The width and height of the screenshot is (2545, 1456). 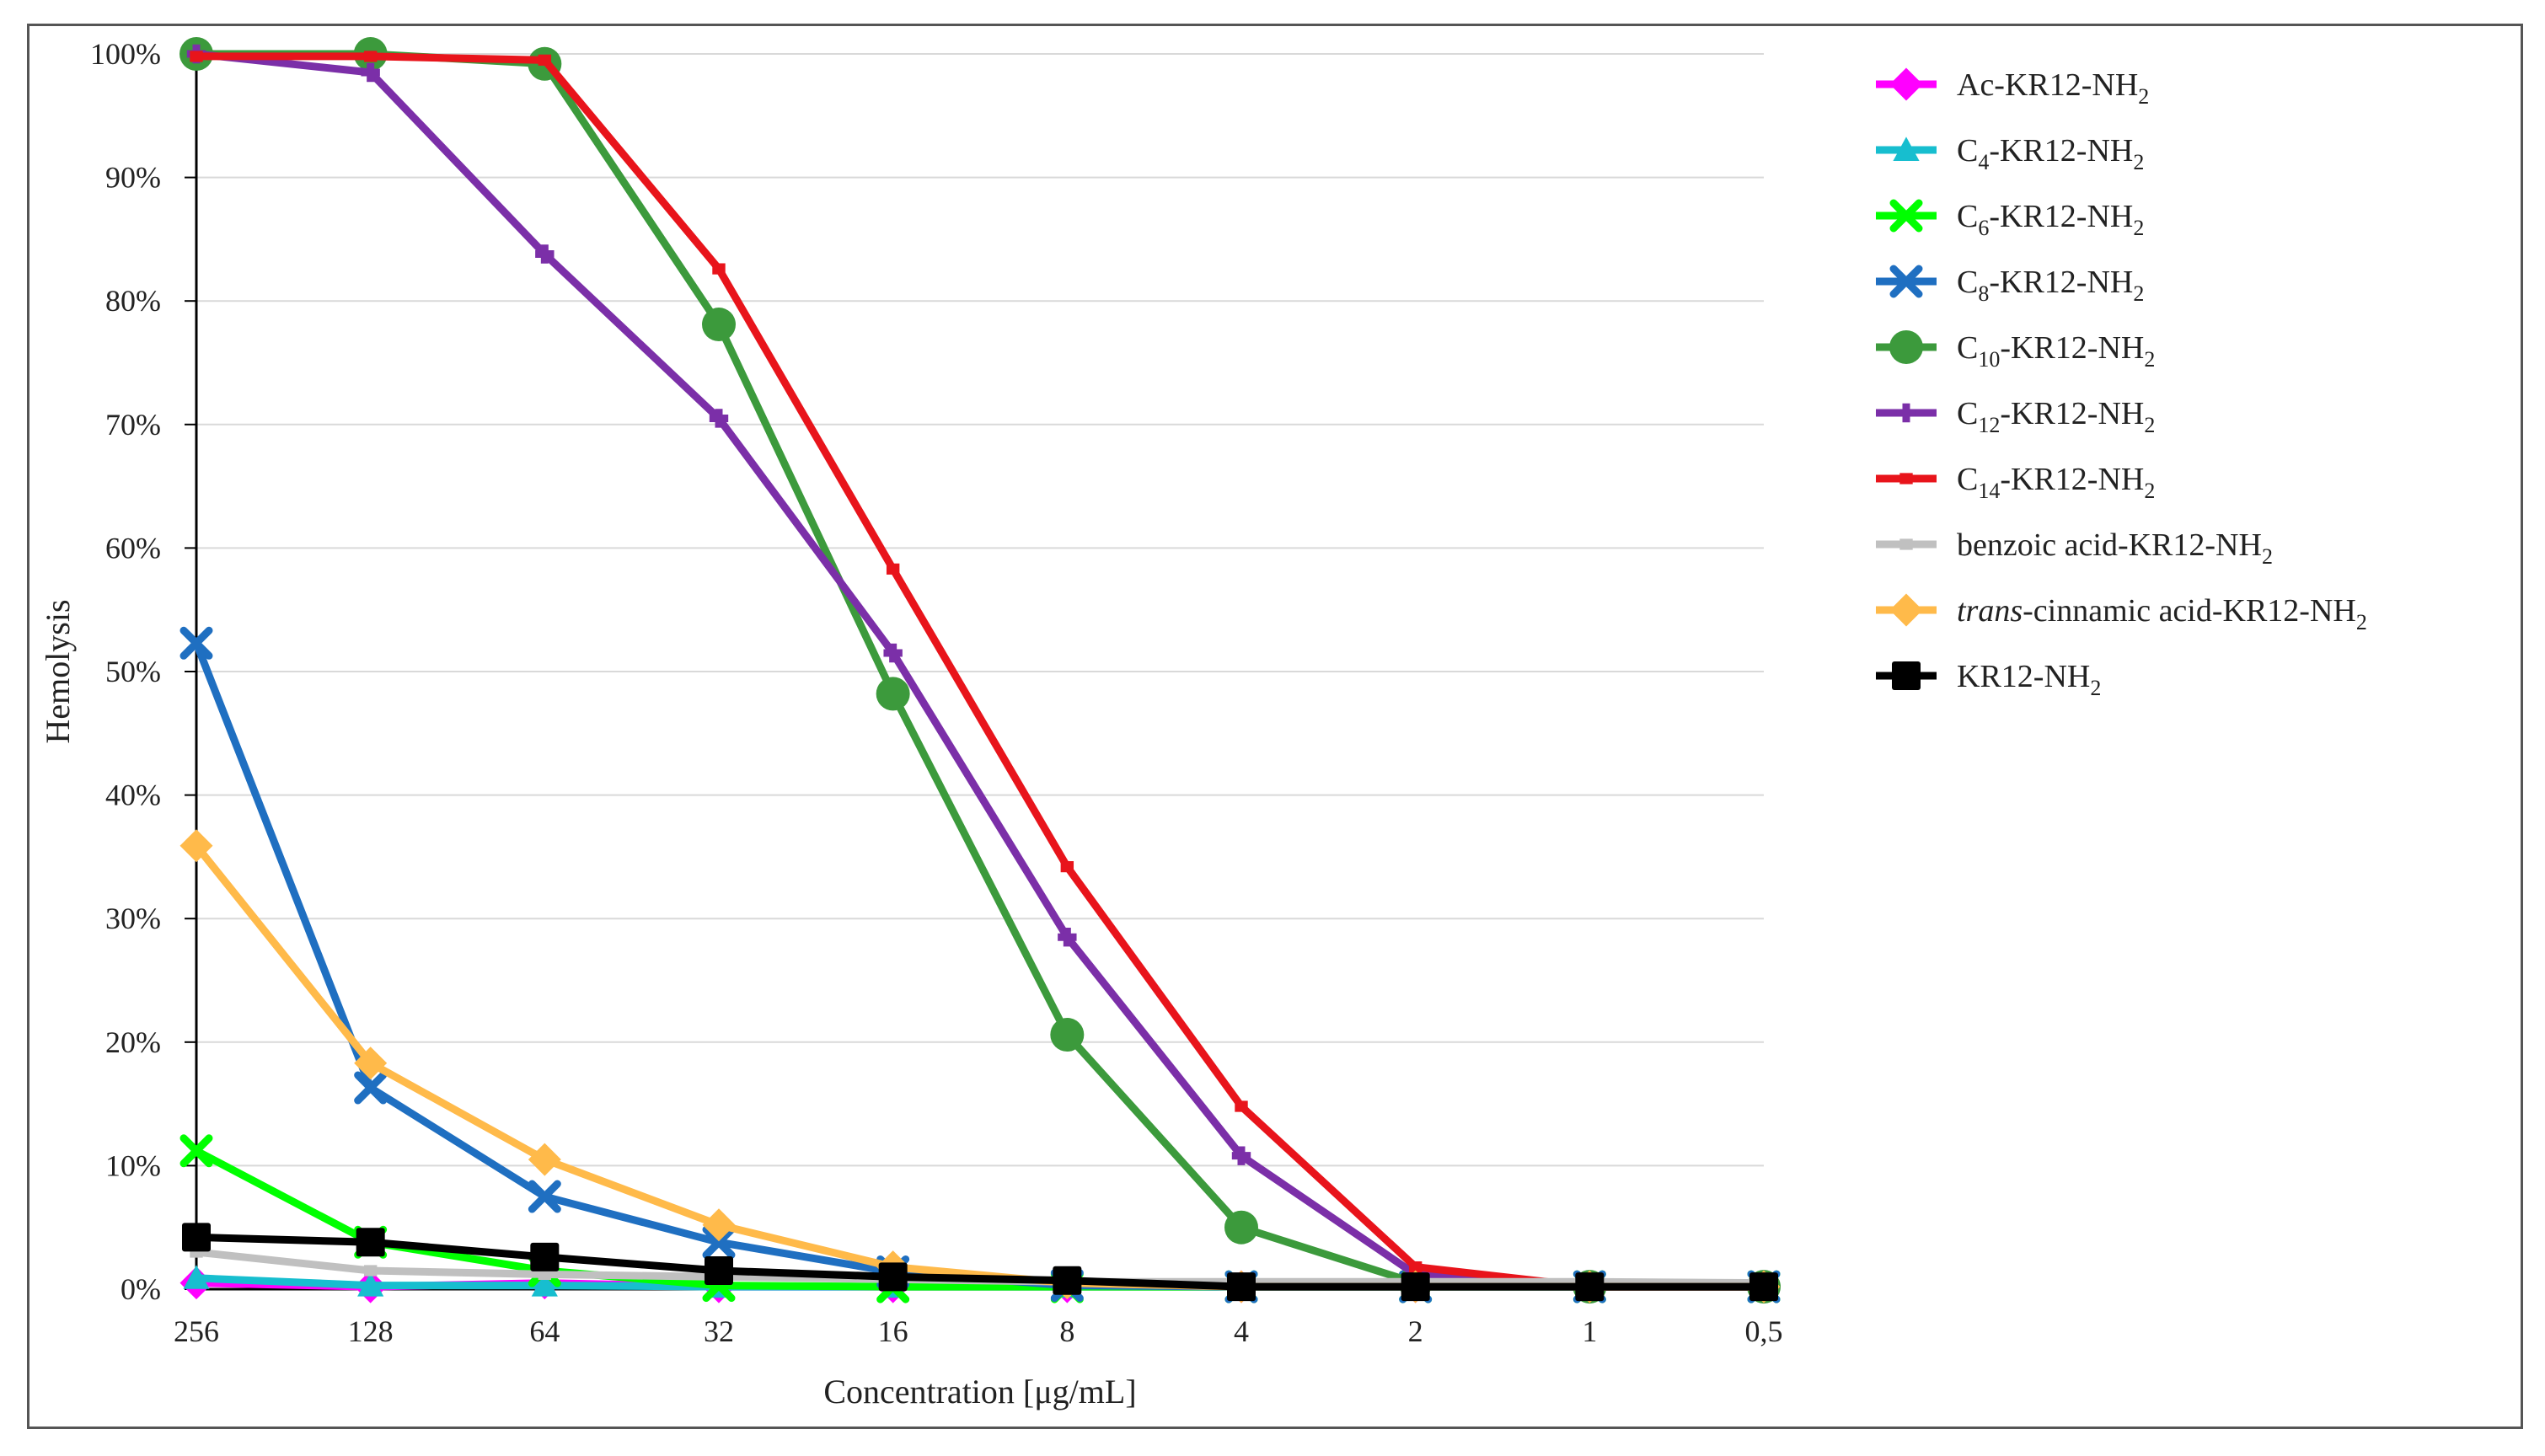 I want to click on y-tick-label: 60%, so click(x=133, y=548).